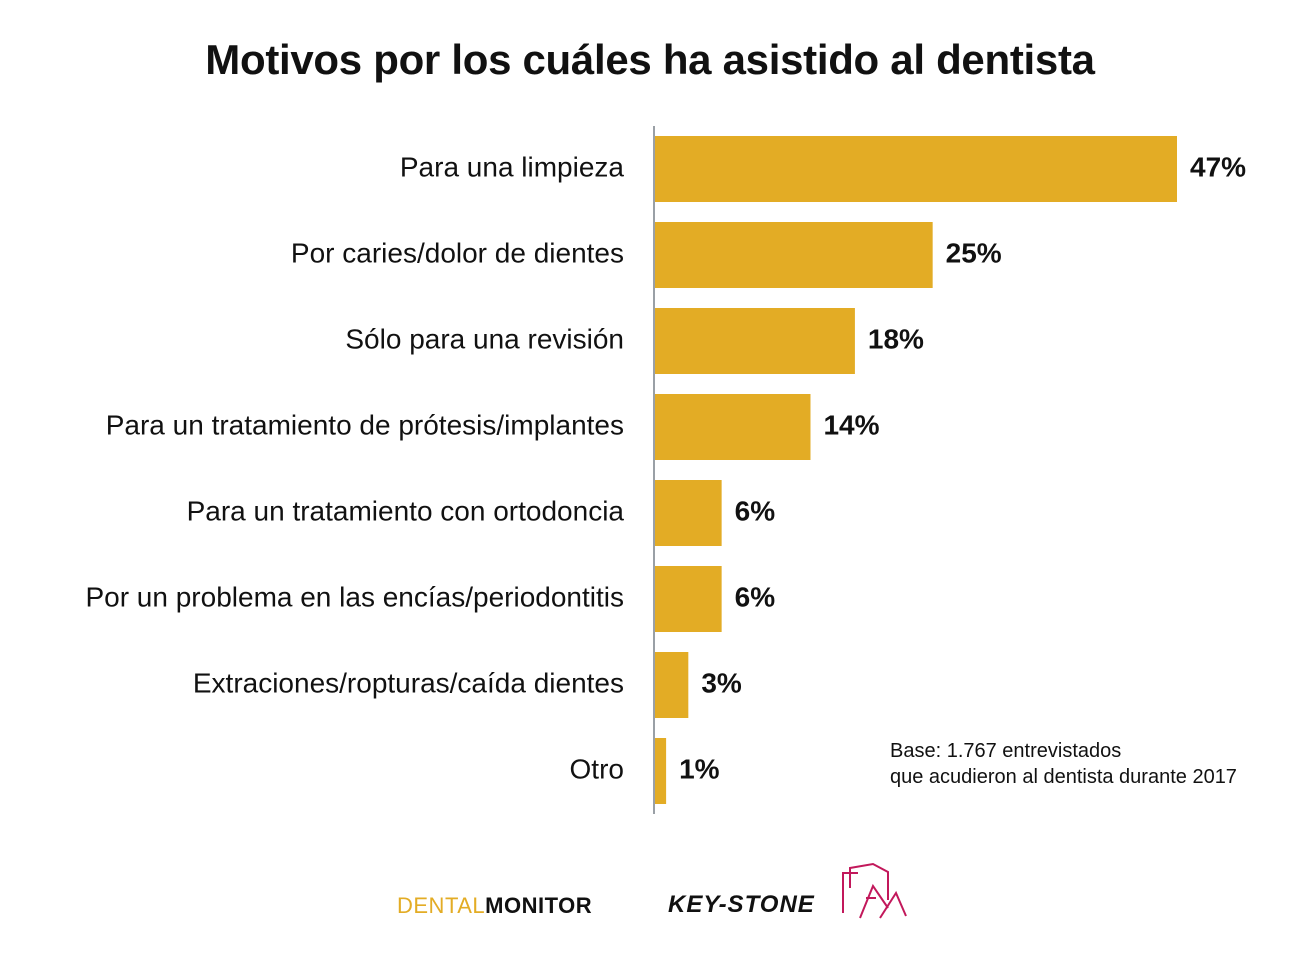 This screenshot has height=970, width=1300. I want to click on category-label: Para un tratamiento con ortodoncia, so click(406, 510).